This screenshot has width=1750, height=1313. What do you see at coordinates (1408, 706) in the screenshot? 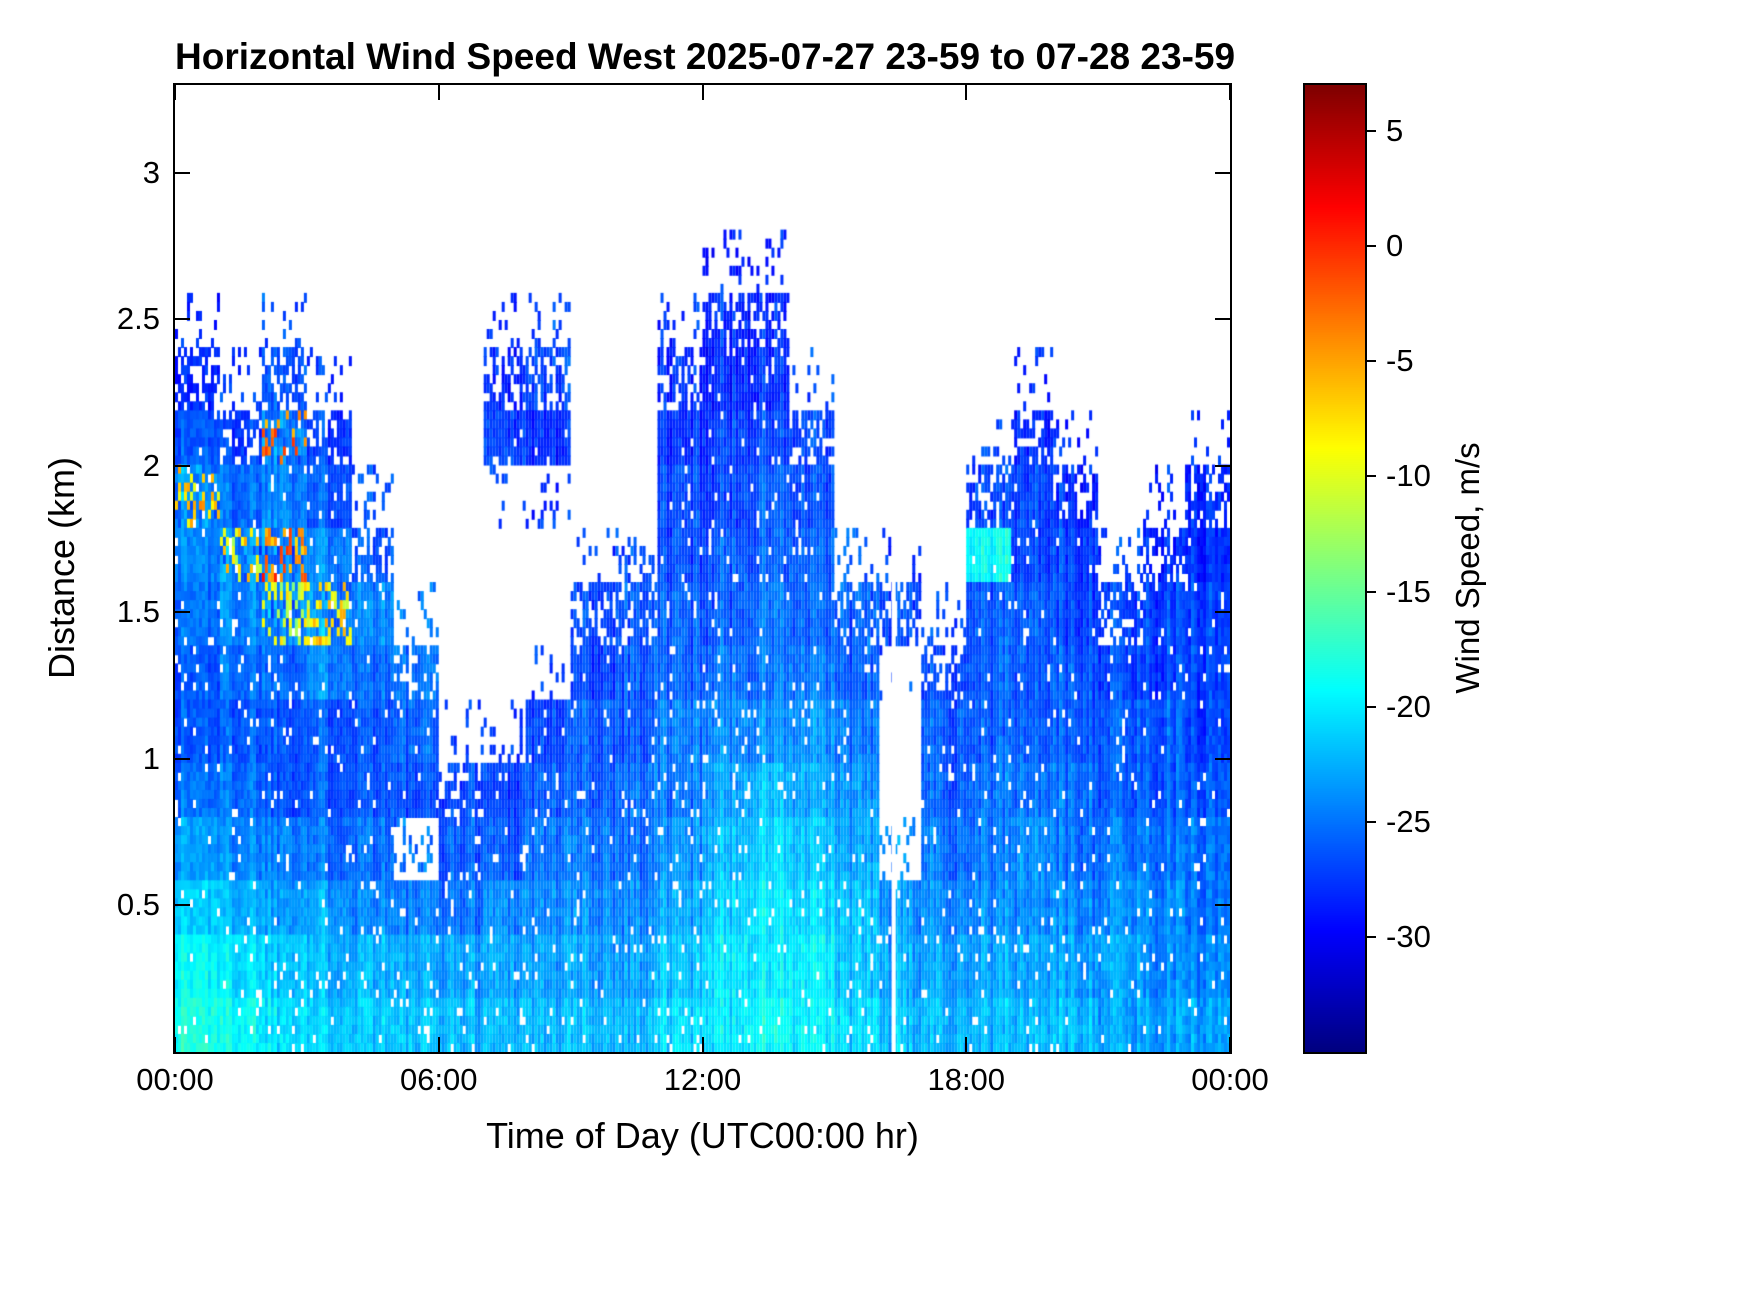
I see `colorbar-tick-label: -20` at bounding box center [1408, 706].